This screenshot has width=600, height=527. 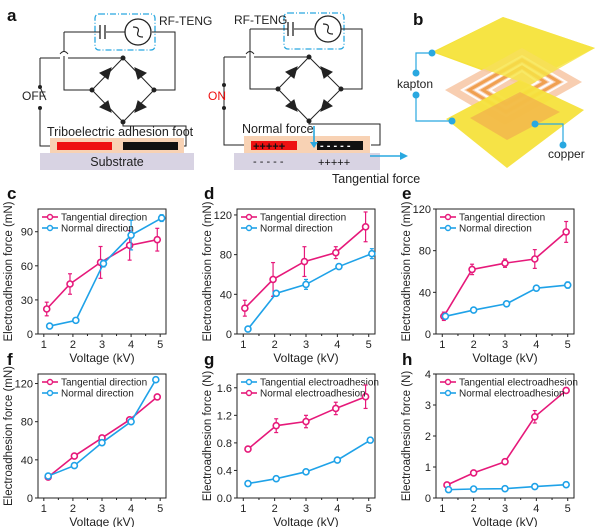 I want to click on panel-label-b: b, so click(x=418, y=19).